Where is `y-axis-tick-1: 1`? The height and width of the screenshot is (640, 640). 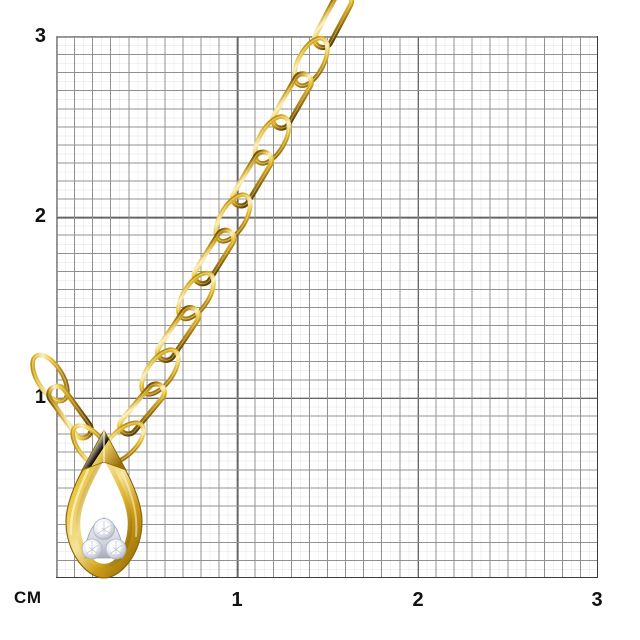
y-axis-tick-1: 1 is located at coordinates (40, 397).